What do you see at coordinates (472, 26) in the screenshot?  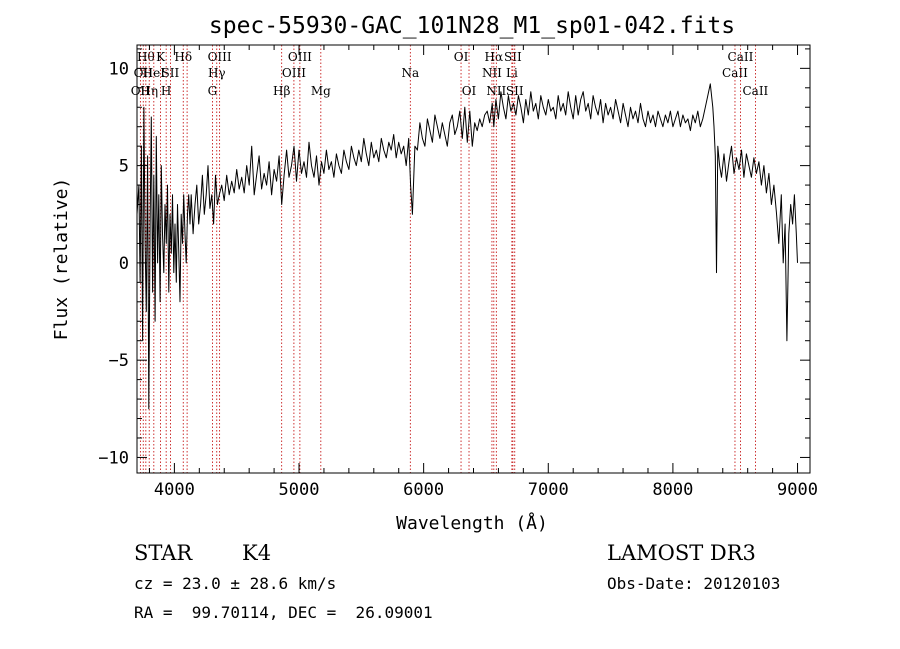 I see `chart-title: spec-55930-GAC_101N28_M1_sp01-042.fits` at bounding box center [472, 26].